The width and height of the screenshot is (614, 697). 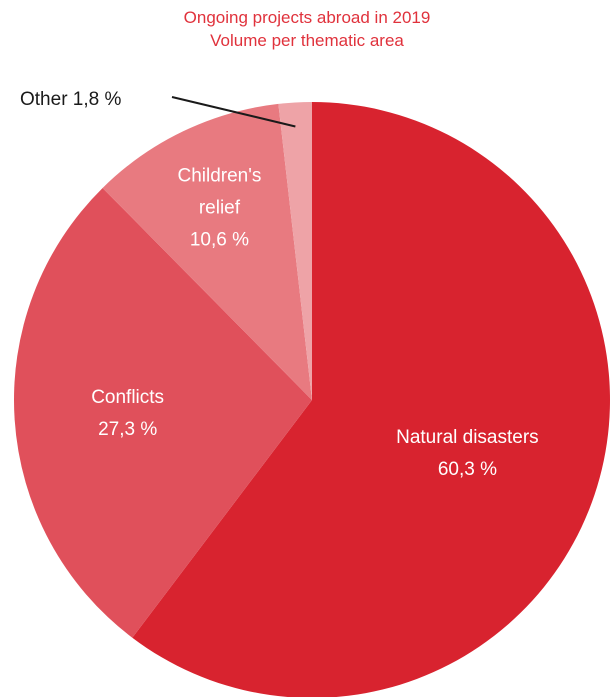 I want to click on callout-line-other, so click(x=233, y=112).